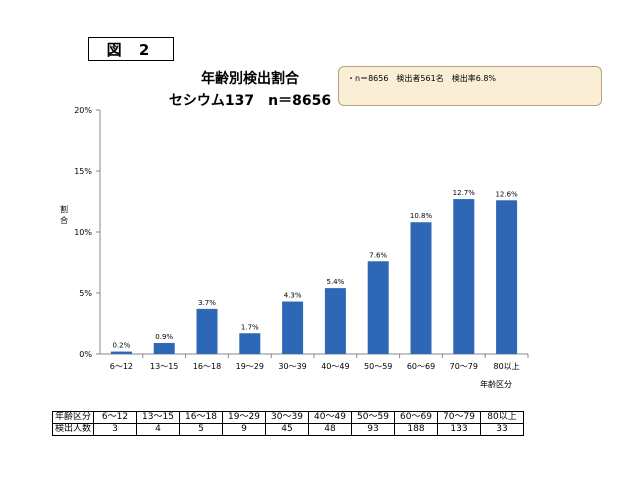 This screenshot has width=640, height=480. I want to click on data-label: 7.6%, so click(378, 255).